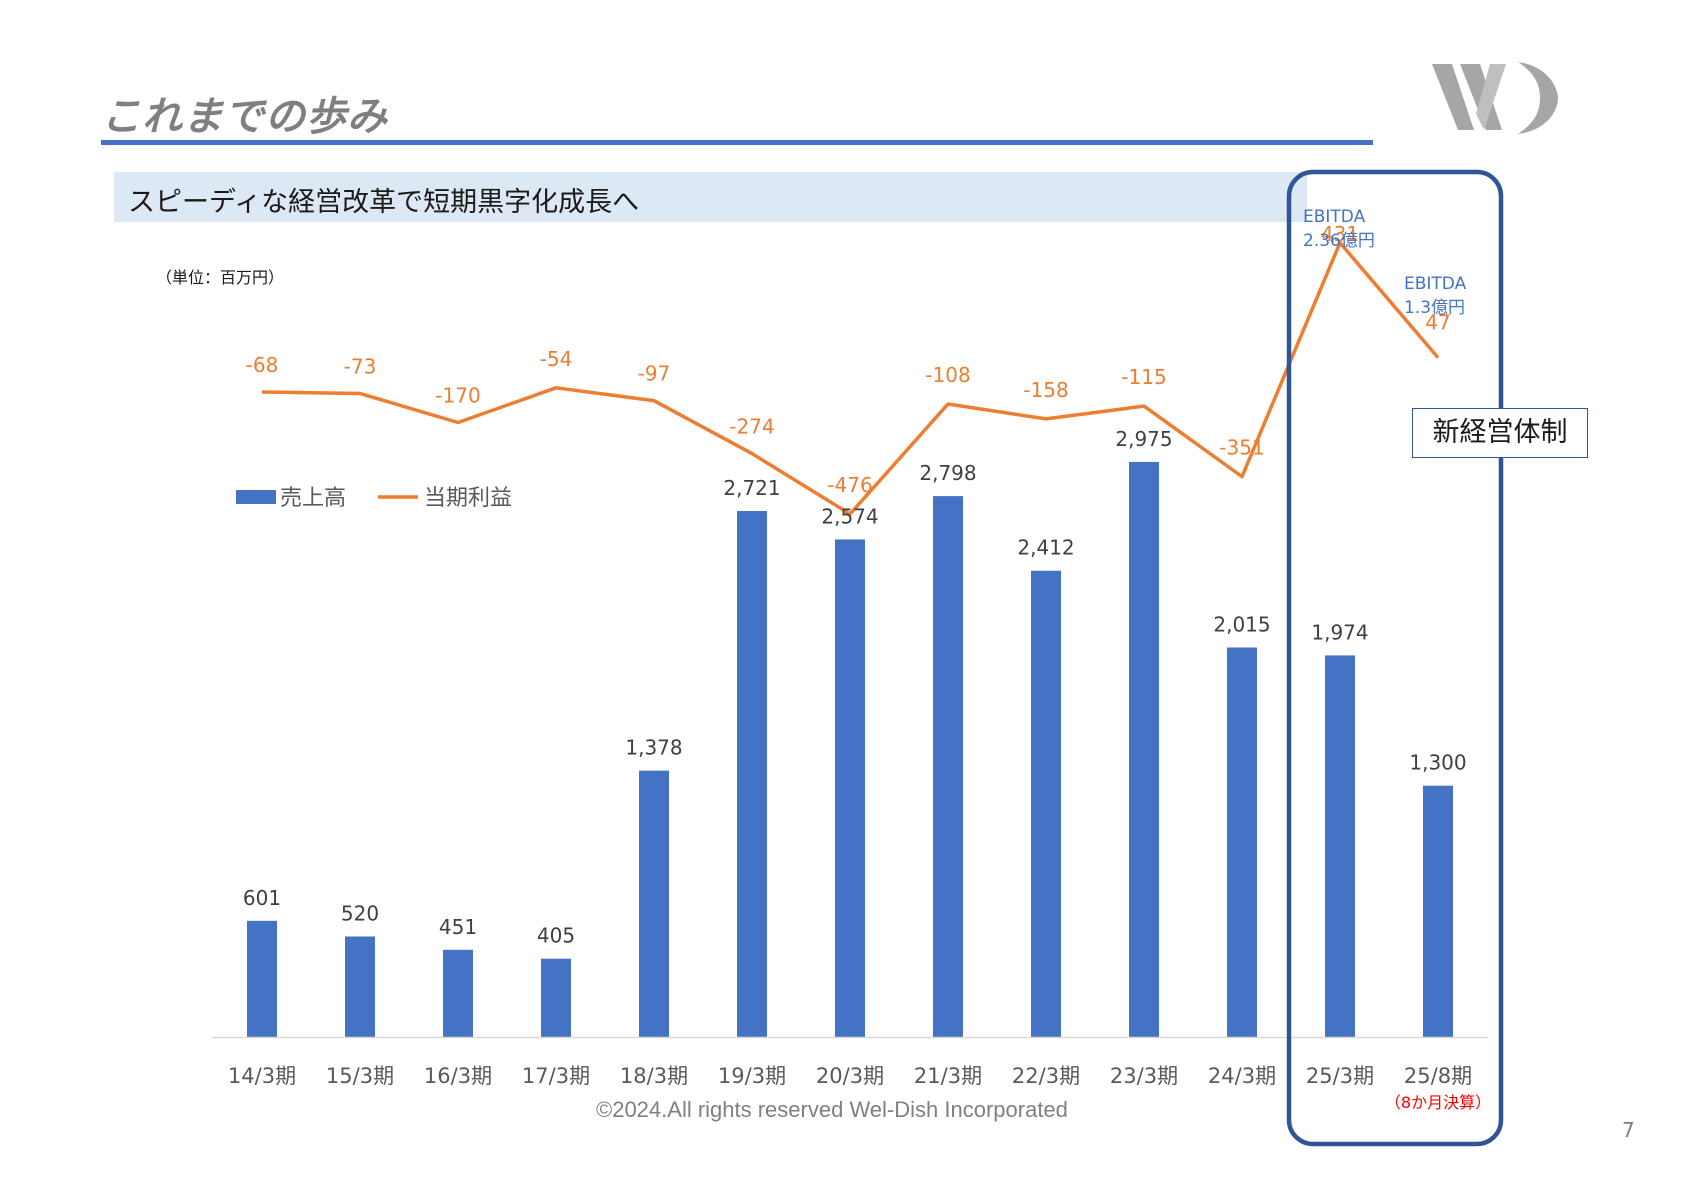  What do you see at coordinates (1241, 448) in the screenshot?
I see `line-value-label: -351` at bounding box center [1241, 448].